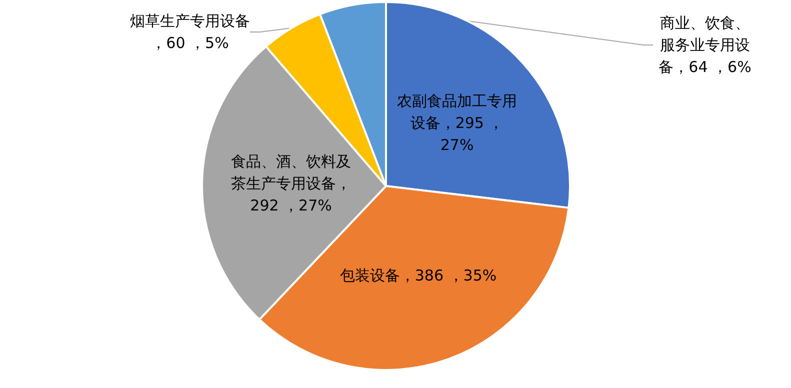 The width and height of the screenshot is (791, 388). Describe the element at coordinates (457, 123) in the screenshot. I see `slice-label: 农副食品加工专用设备，295 ，27%` at that location.